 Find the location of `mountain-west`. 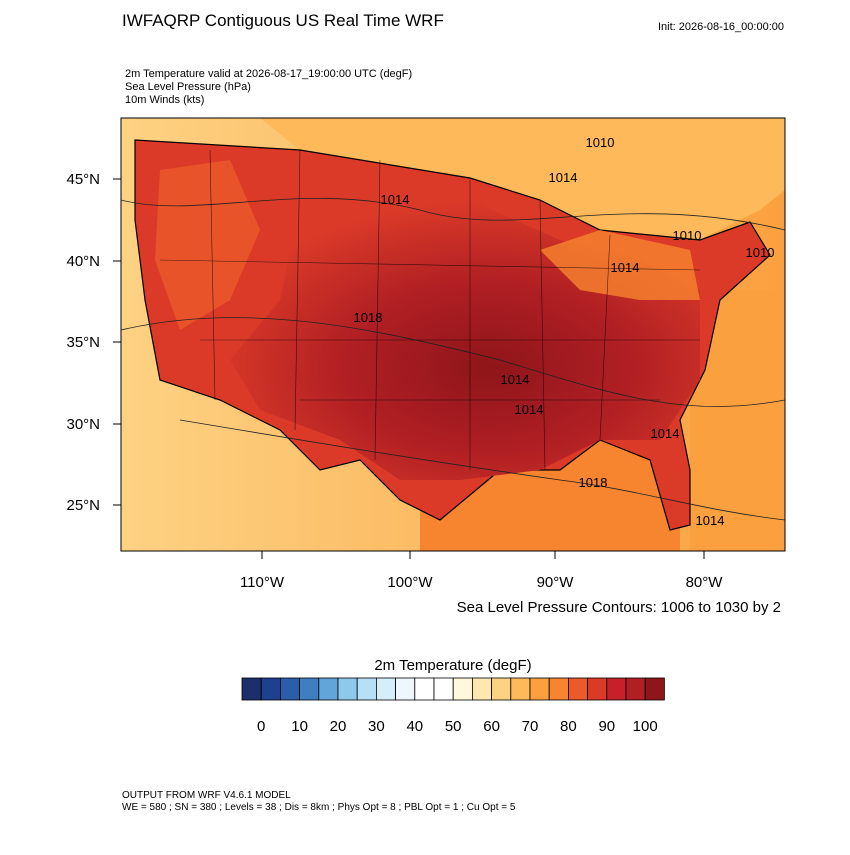

mountain-west is located at coordinates (207, 245).